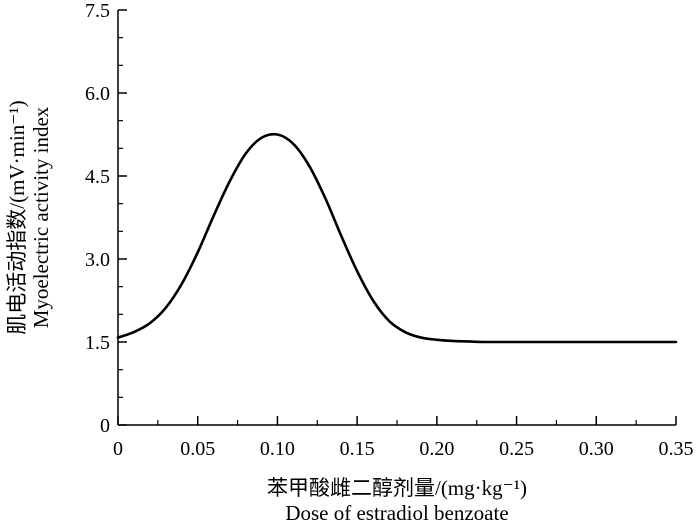 This screenshot has width=700, height=525. What do you see at coordinates (197, 449) in the screenshot?
I see `x-tick-label: 0.05` at bounding box center [197, 449].